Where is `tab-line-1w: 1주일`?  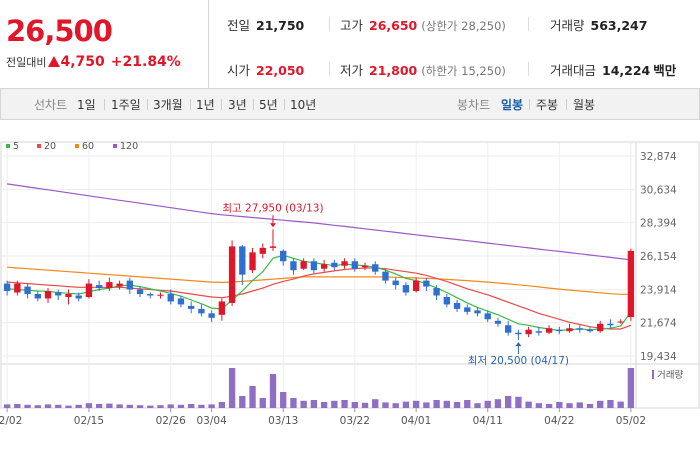
tab-line-1w: 1주일 is located at coordinates (126, 105).